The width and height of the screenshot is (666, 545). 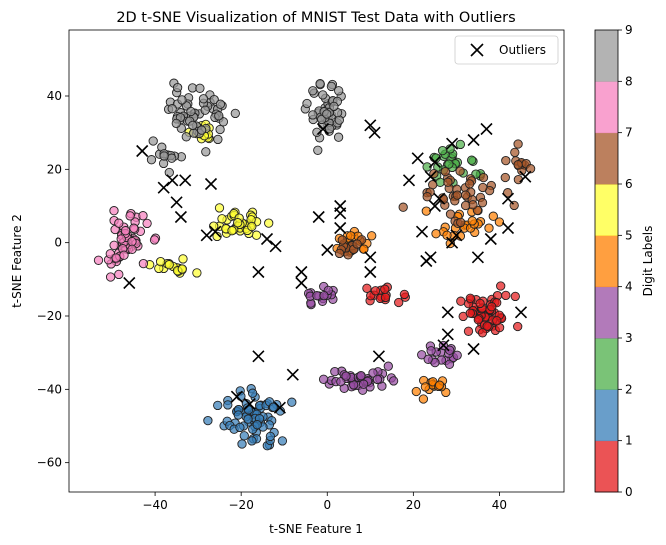 I want to click on colorbar-tick-label: 4, so click(x=629, y=287).